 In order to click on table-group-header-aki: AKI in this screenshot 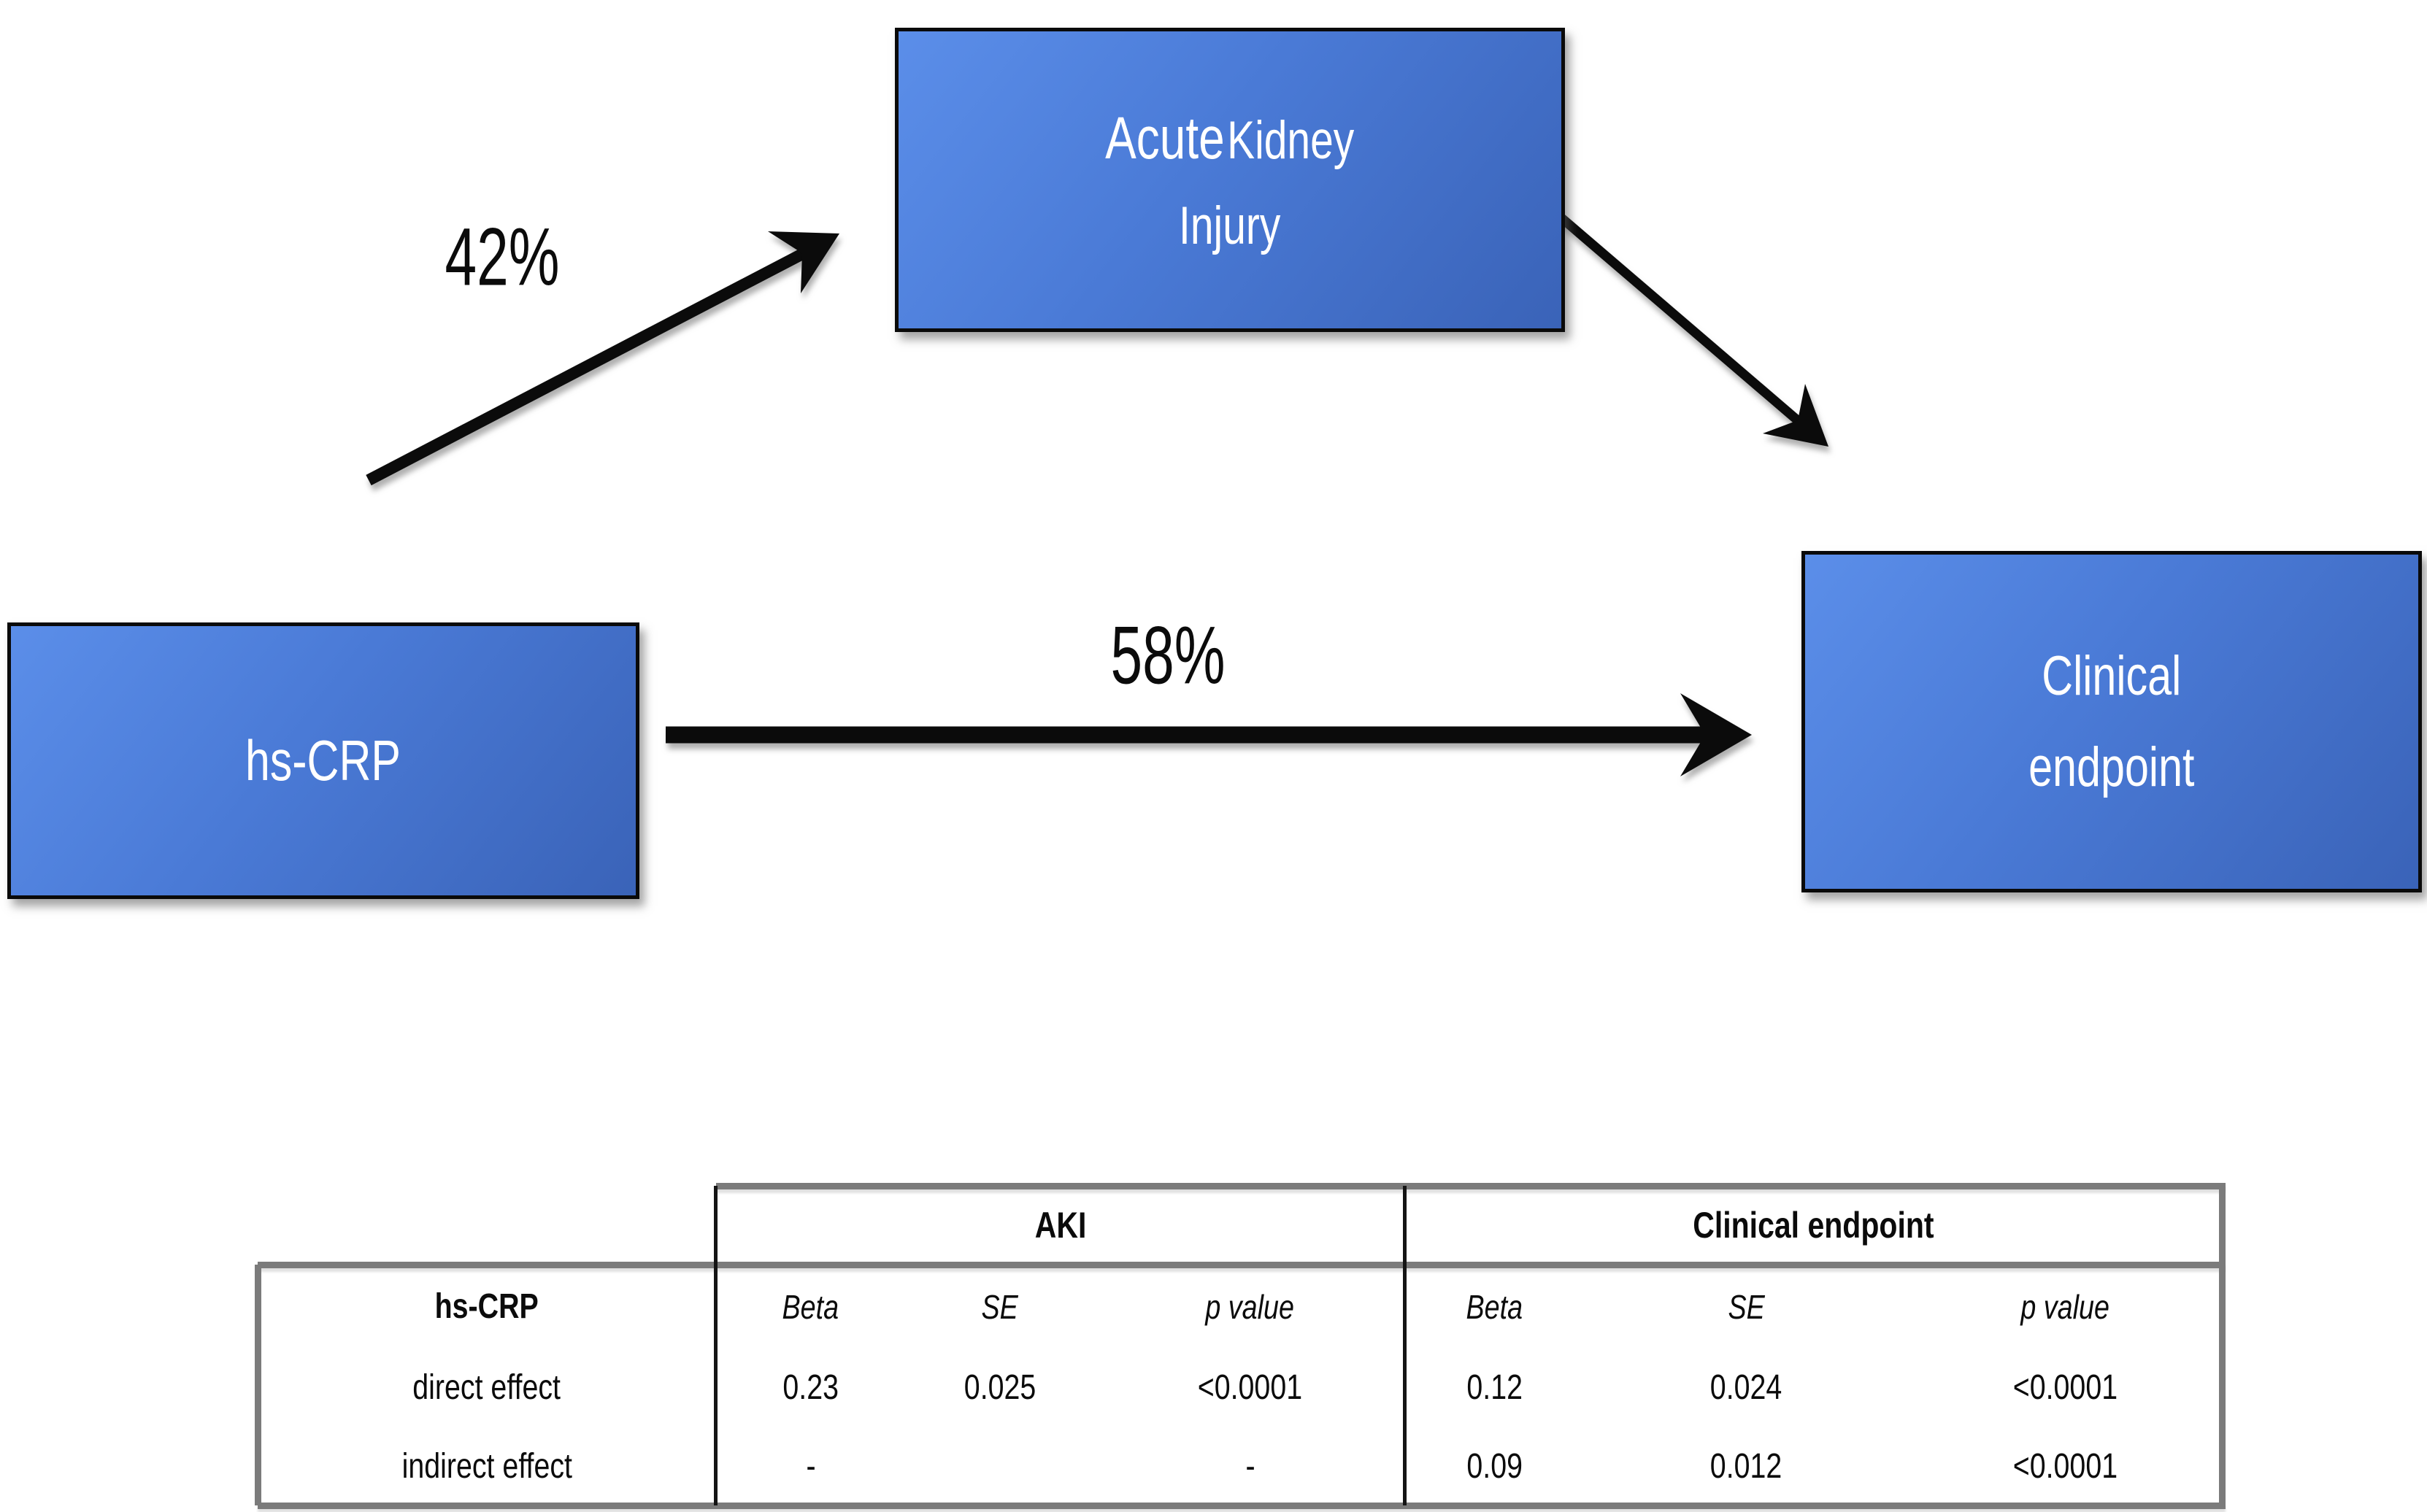, I will do `click(1060, 1225)`.